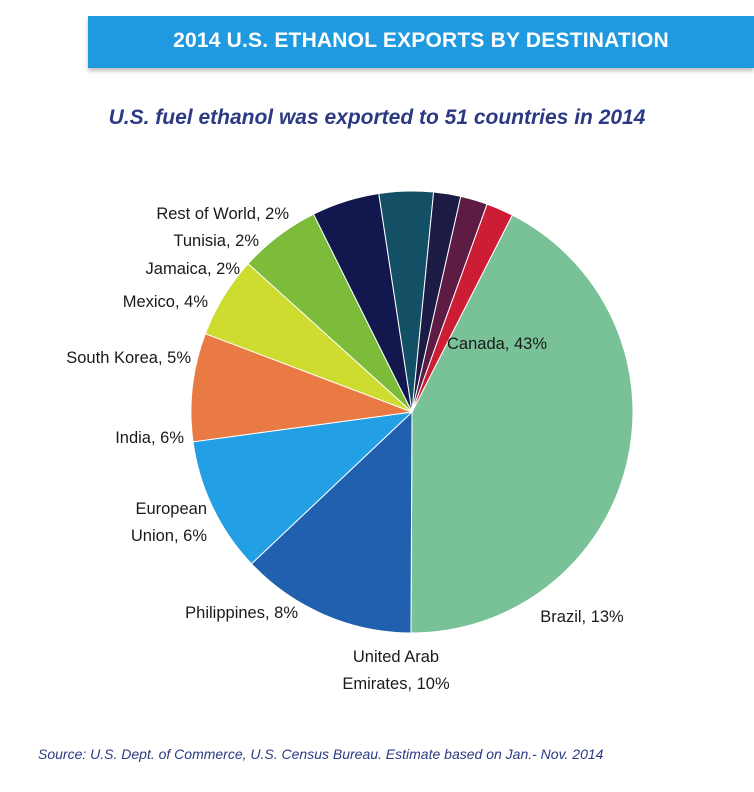 The image size is (754, 792). What do you see at coordinates (166, 302) in the screenshot?
I see `slice-label-mexico: Mexico, 4%` at bounding box center [166, 302].